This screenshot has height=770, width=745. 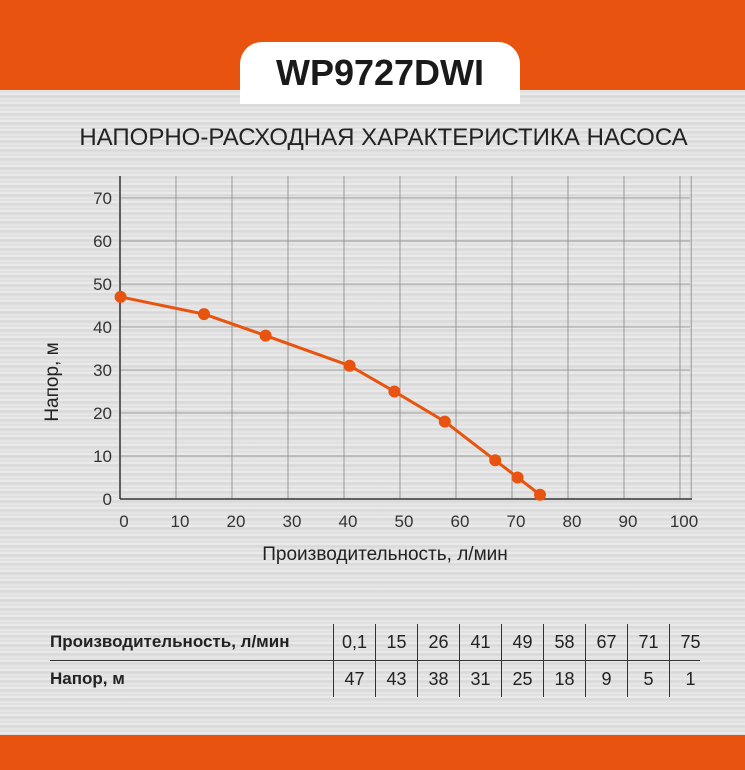 I want to click on y-tick-label: 50, so click(x=102, y=284).